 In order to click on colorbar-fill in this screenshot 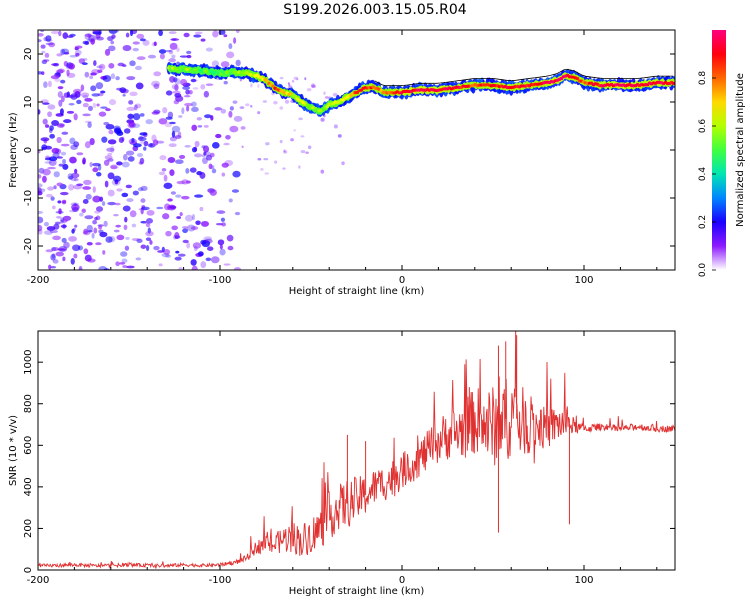, I will do `click(719, 150)`.